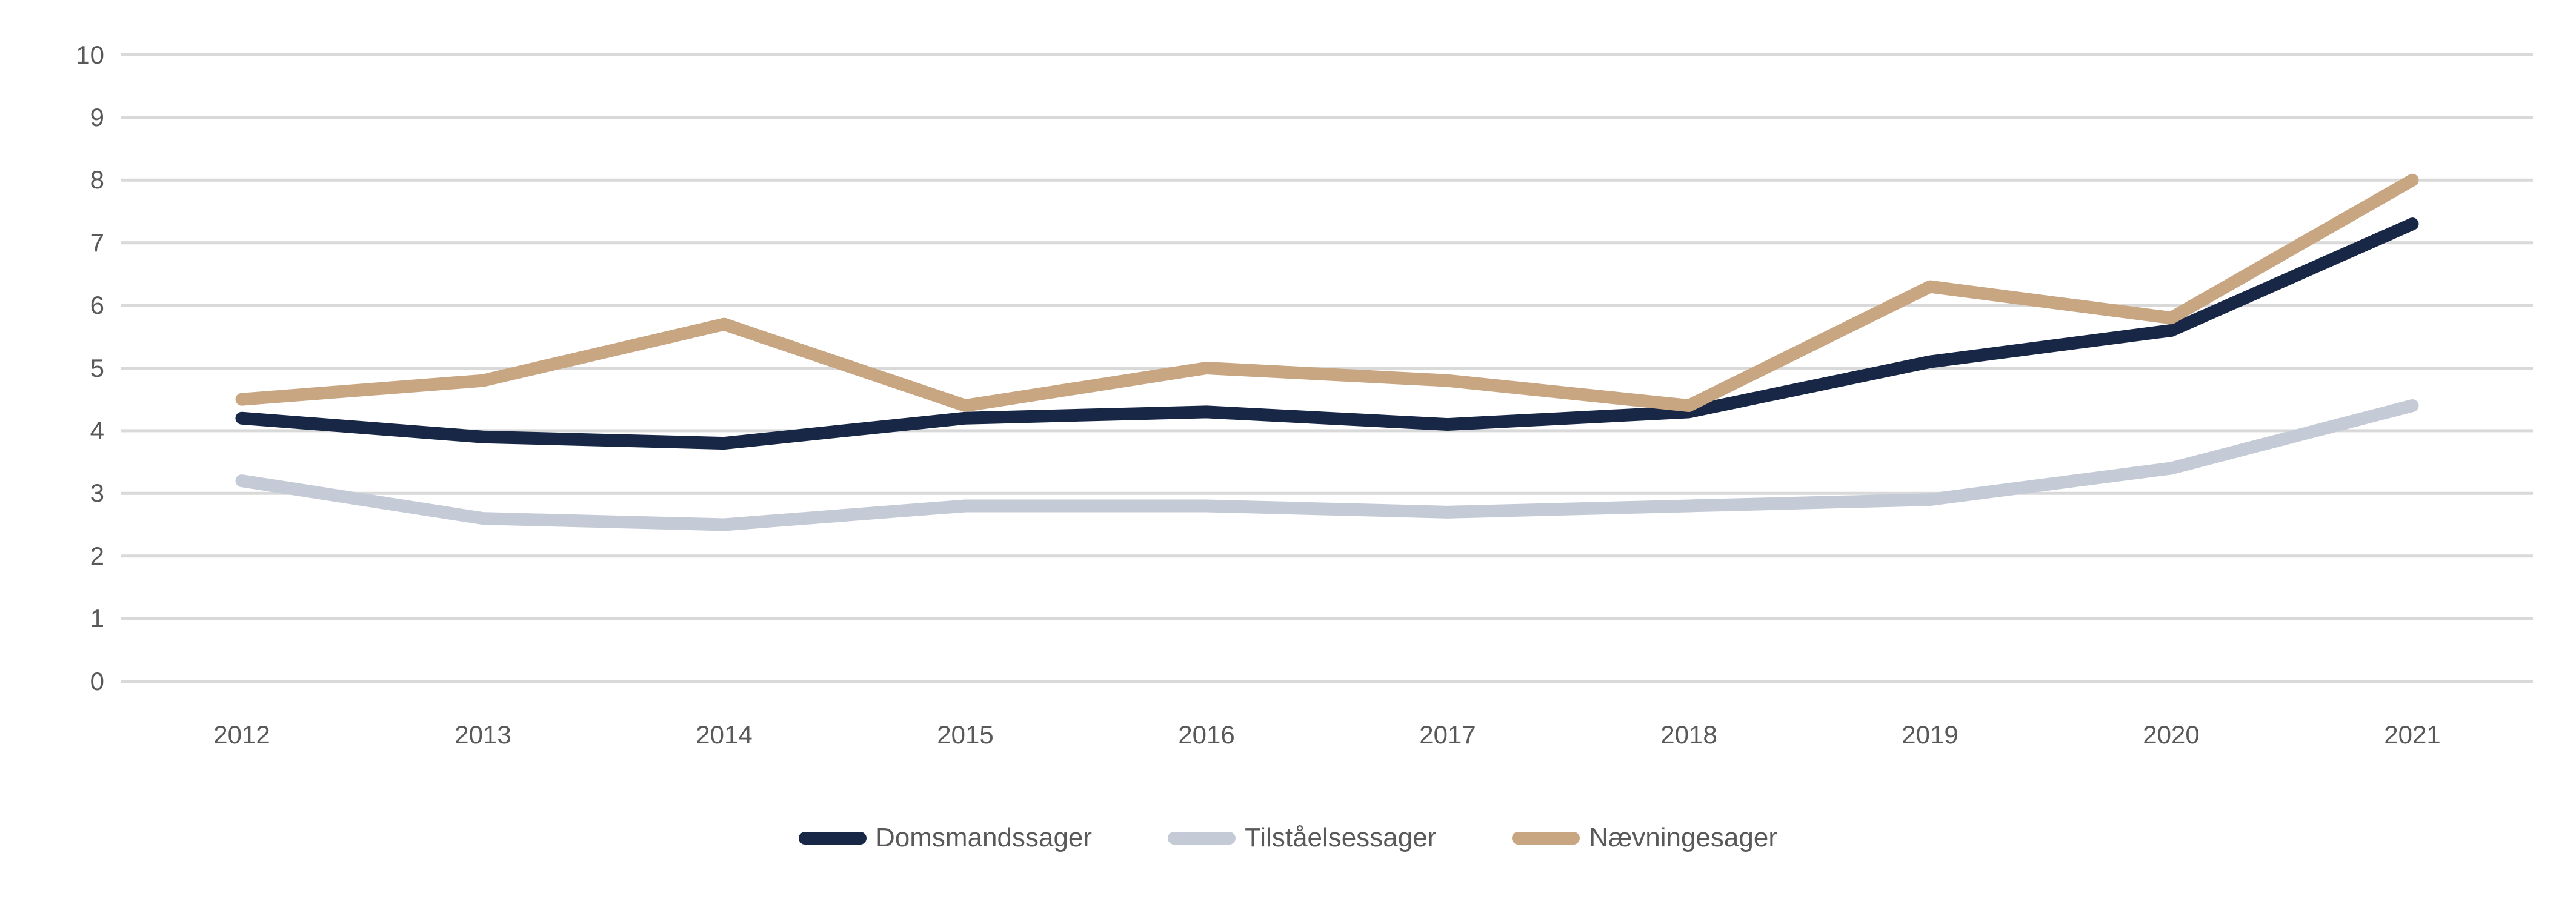  I want to click on y-tick-label: 3, so click(97, 494).